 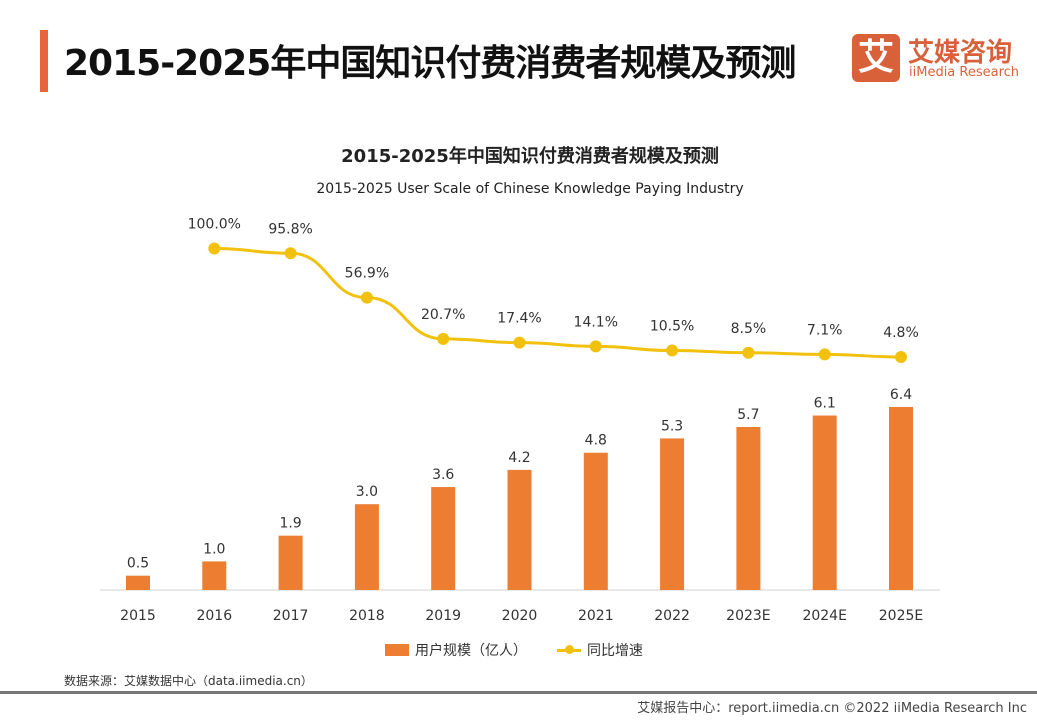 What do you see at coordinates (443, 616) in the screenshot?
I see `x-tick-label: 2019` at bounding box center [443, 616].